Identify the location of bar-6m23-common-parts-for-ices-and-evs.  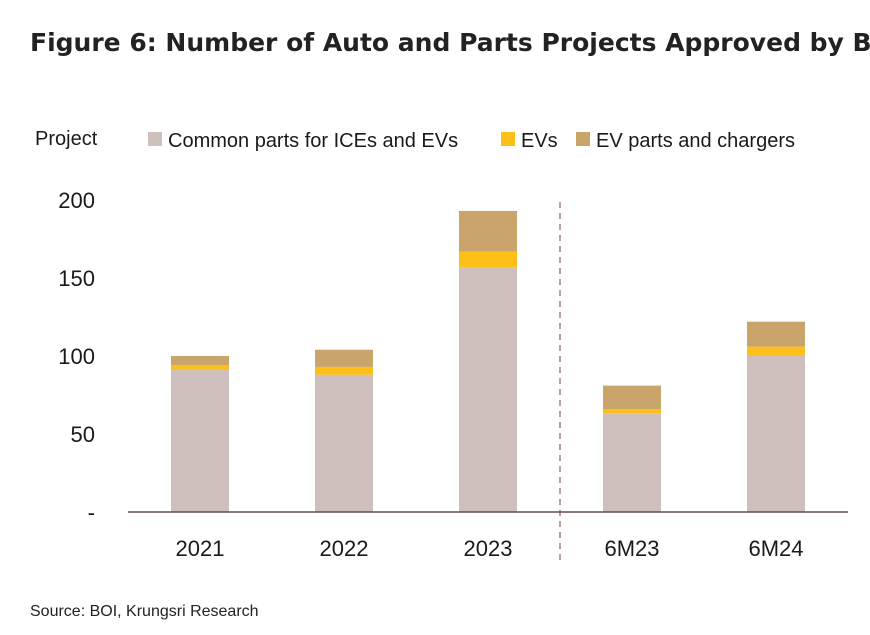
(632, 462).